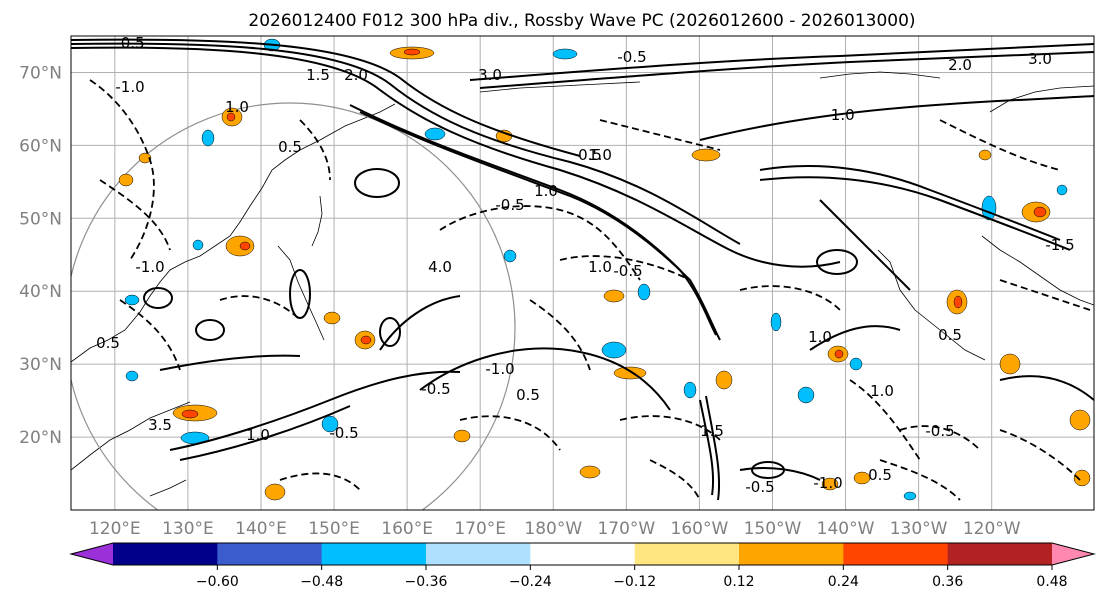 The width and height of the screenshot is (1105, 604). I want to click on lon-tick-label: 140°W, so click(846, 529).